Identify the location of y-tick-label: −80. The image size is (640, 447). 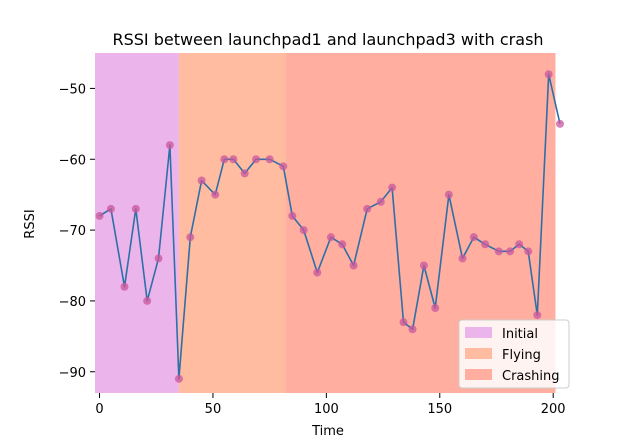
(72, 302).